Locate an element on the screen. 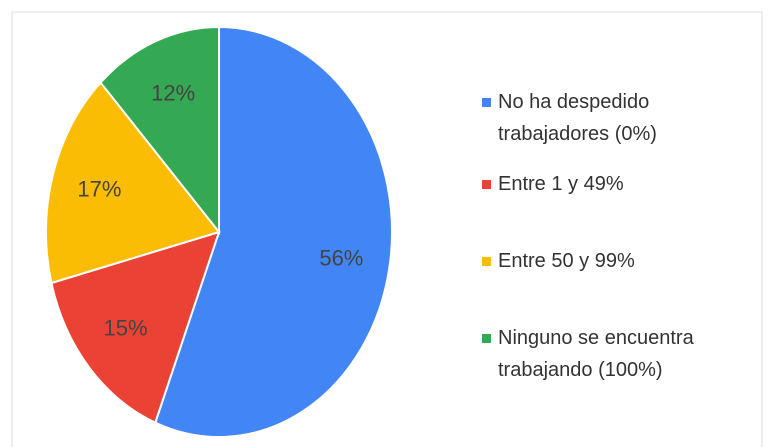 The width and height of the screenshot is (771, 447). slice-label: 17% is located at coordinates (99, 189).